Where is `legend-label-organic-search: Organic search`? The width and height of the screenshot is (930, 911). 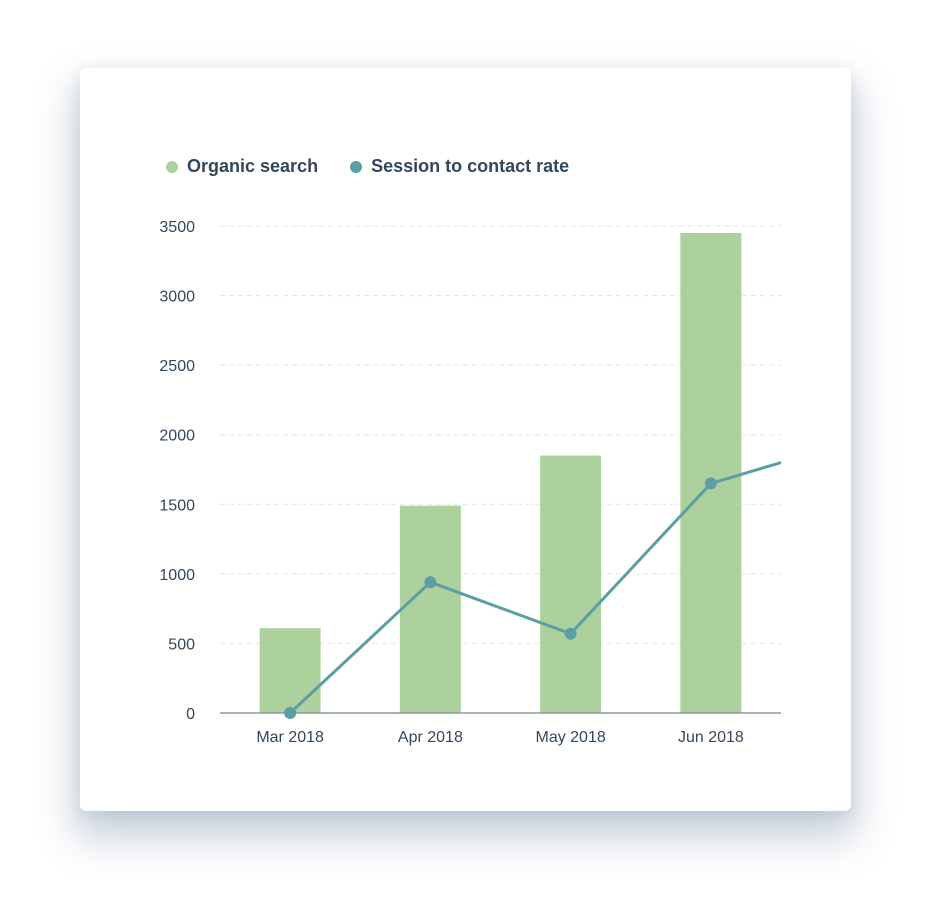
legend-label-organic-search: Organic search is located at coordinates (253, 166).